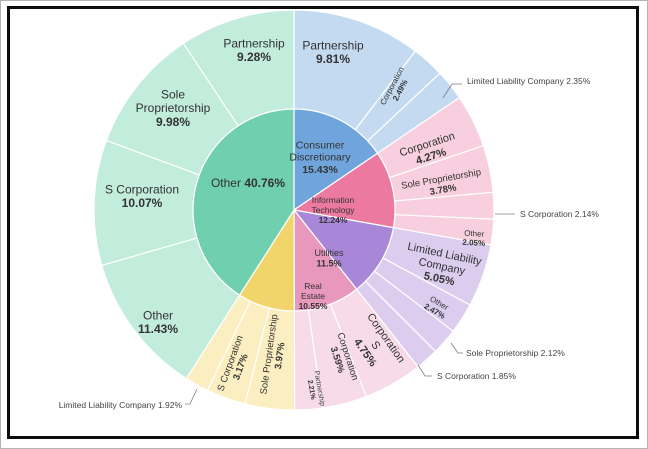 This screenshot has width=648, height=449. I want to click on inner-label-real-estate: Real Estate 10.55%, so click(313, 296).